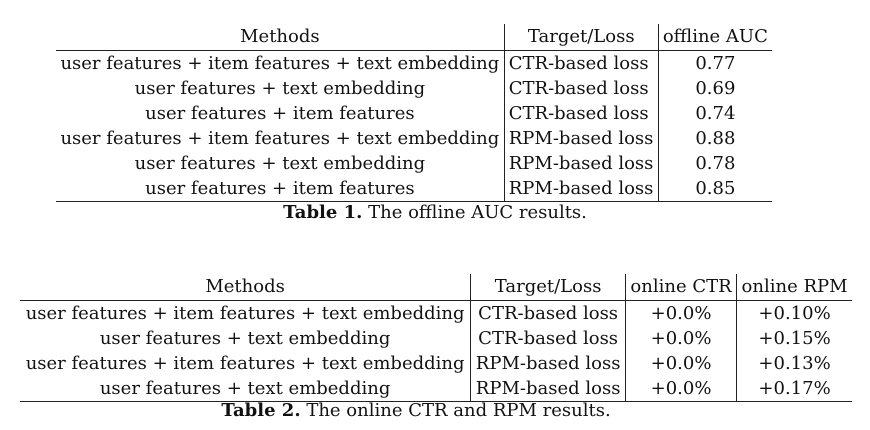 This screenshot has width=870, height=430. What do you see at coordinates (794, 388) in the screenshot?
I see `cell-online-rpm: +0.17%` at bounding box center [794, 388].